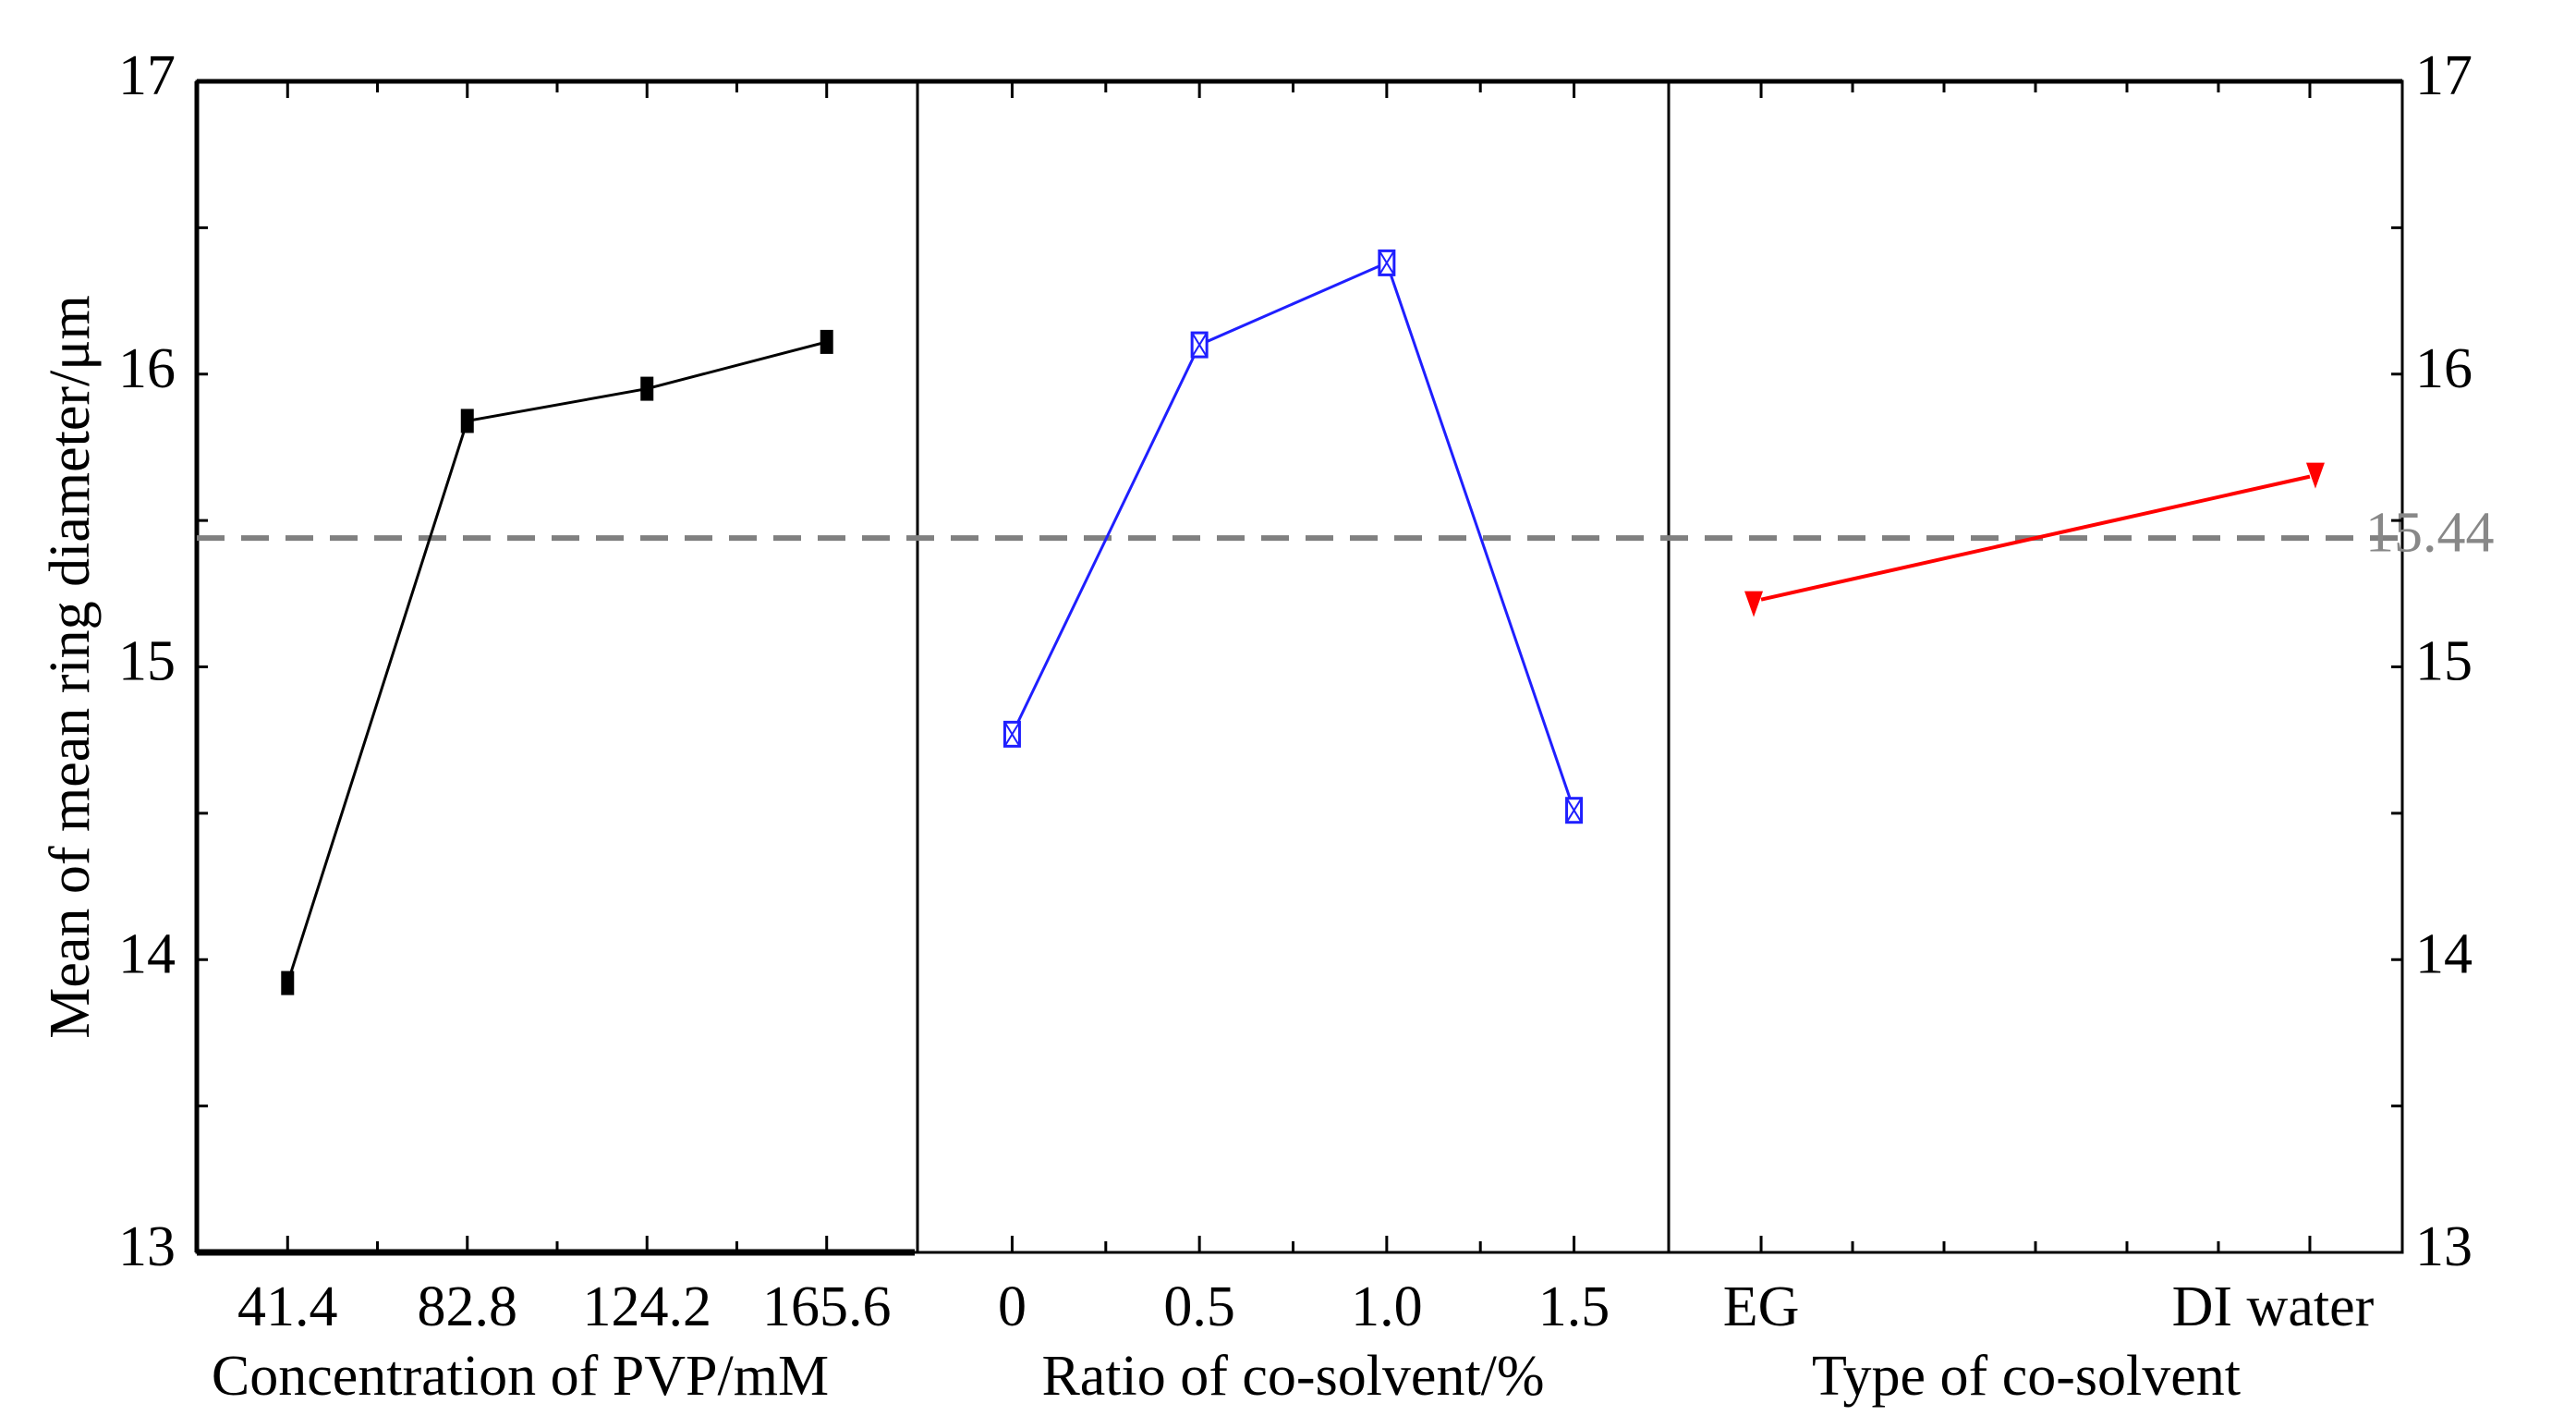  I want to click on x-tick-label: 0, so click(1012, 1306).